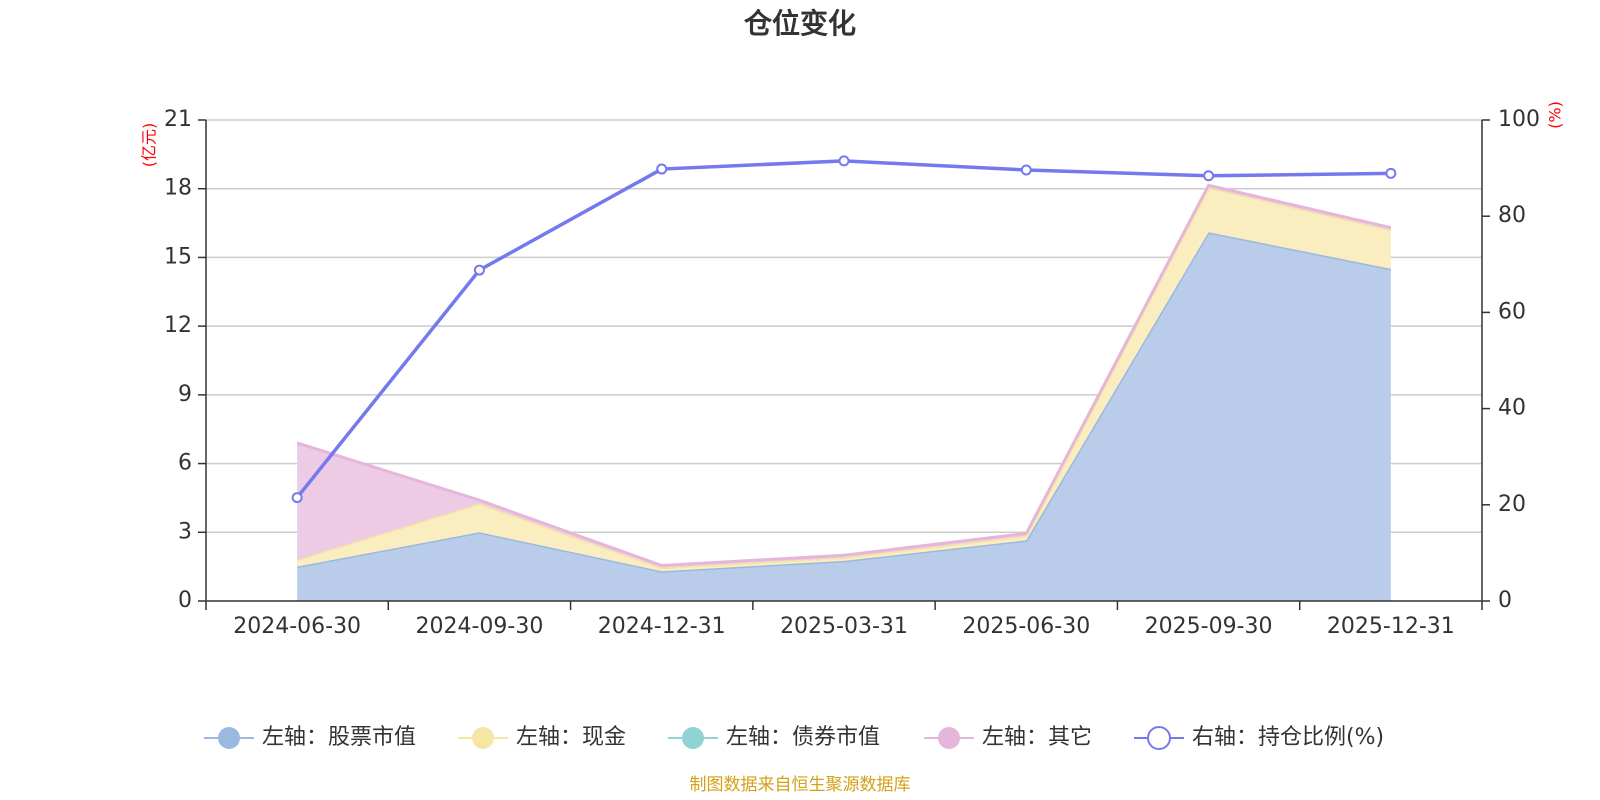 This screenshot has height=800, width=1600. I want to click on legend-item-bond: 左轴：债券市值, so click(774, 737).